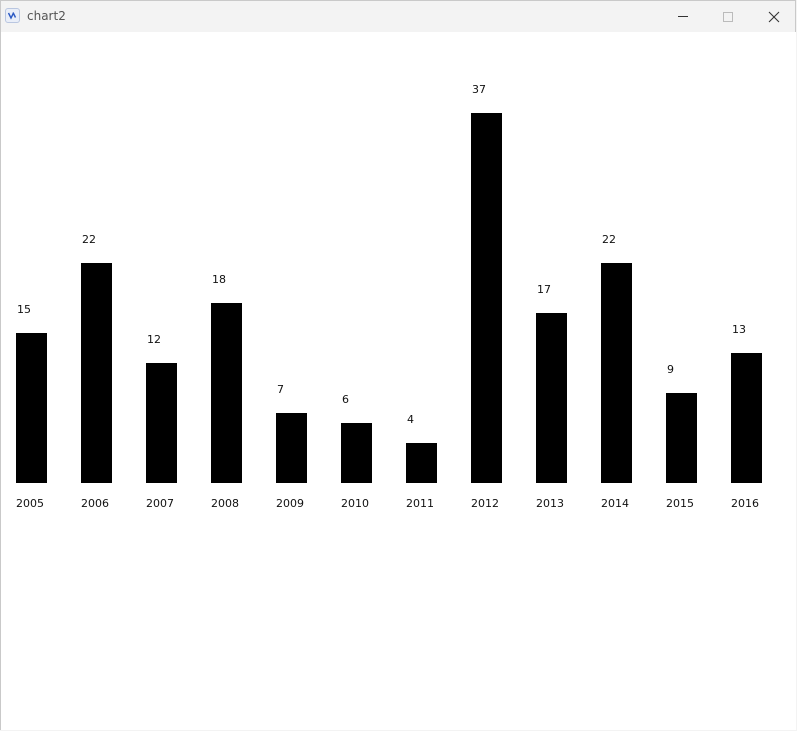  What do you see at coordinates (616, 373) in the screenshot?
I see `bar-2014` at bounding box center [616, 373].